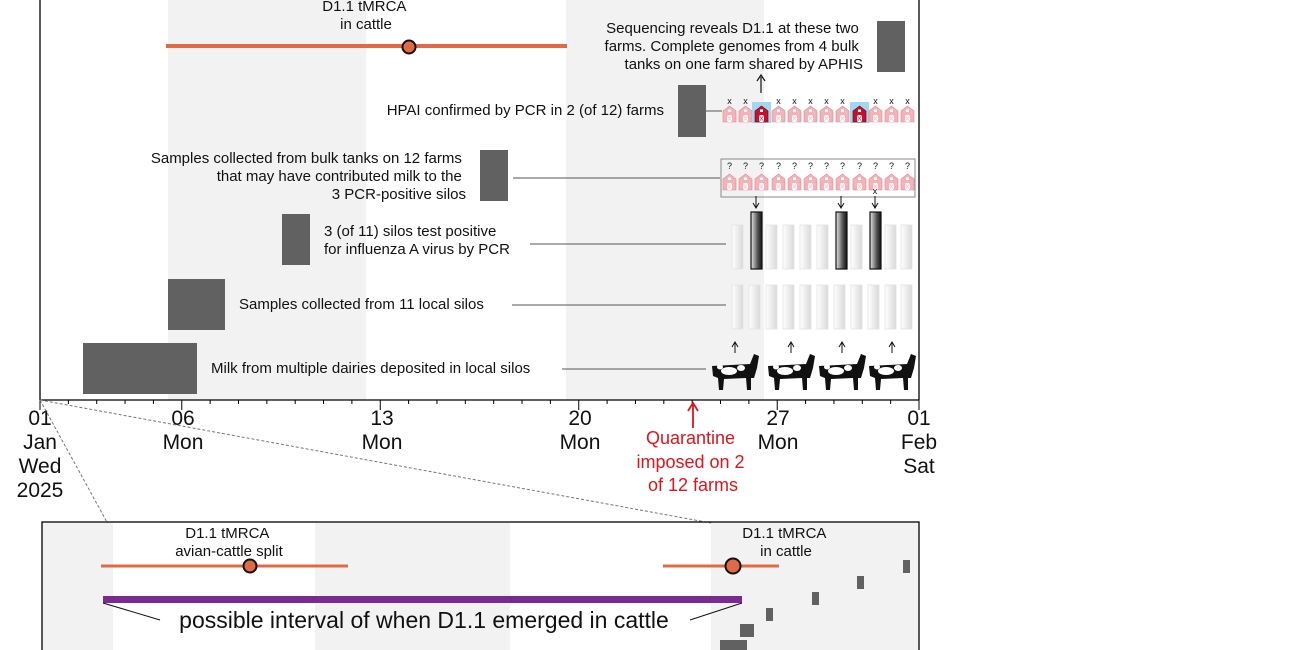 The width and height of the screenshot is (1300, 650). I want to click on bottom-panel-frame, so click(480, 585).